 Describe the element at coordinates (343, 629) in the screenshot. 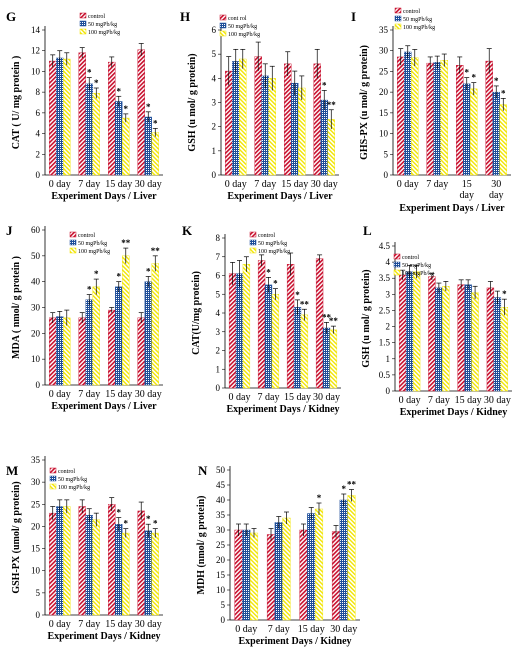

I see `x-tick-label: 30 day` at that location.